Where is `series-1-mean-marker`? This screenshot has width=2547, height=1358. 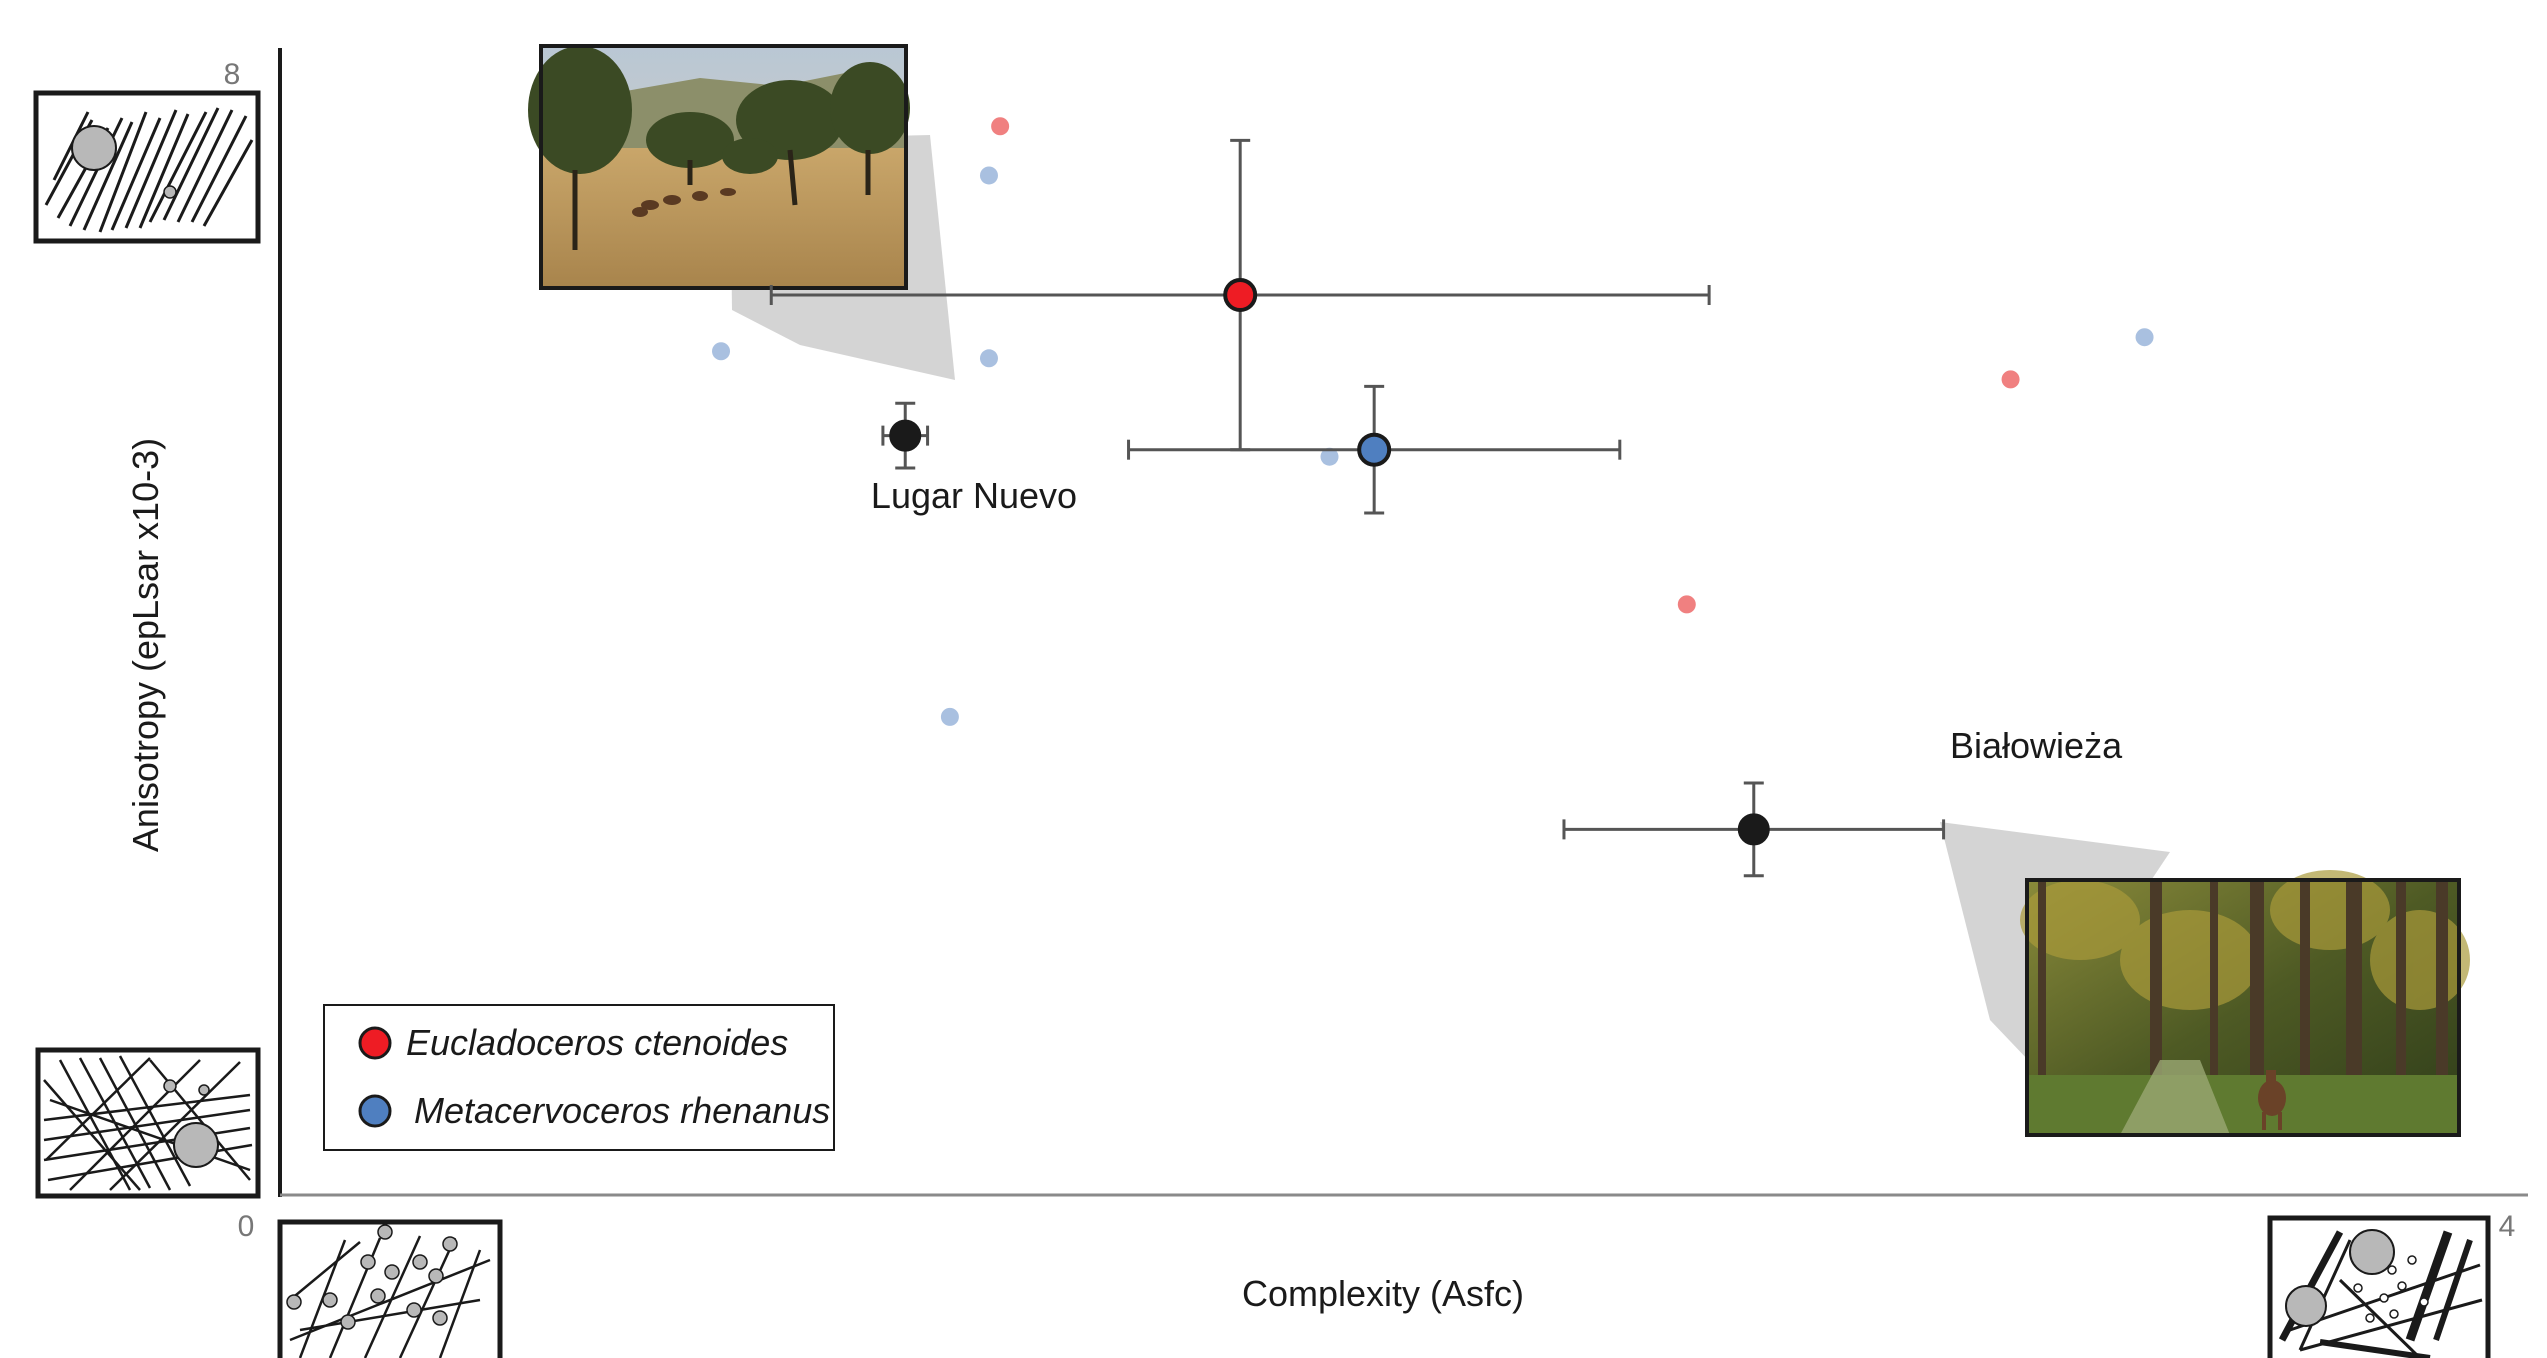 series-1-mean-marker is located at coordinates (1374, 449).